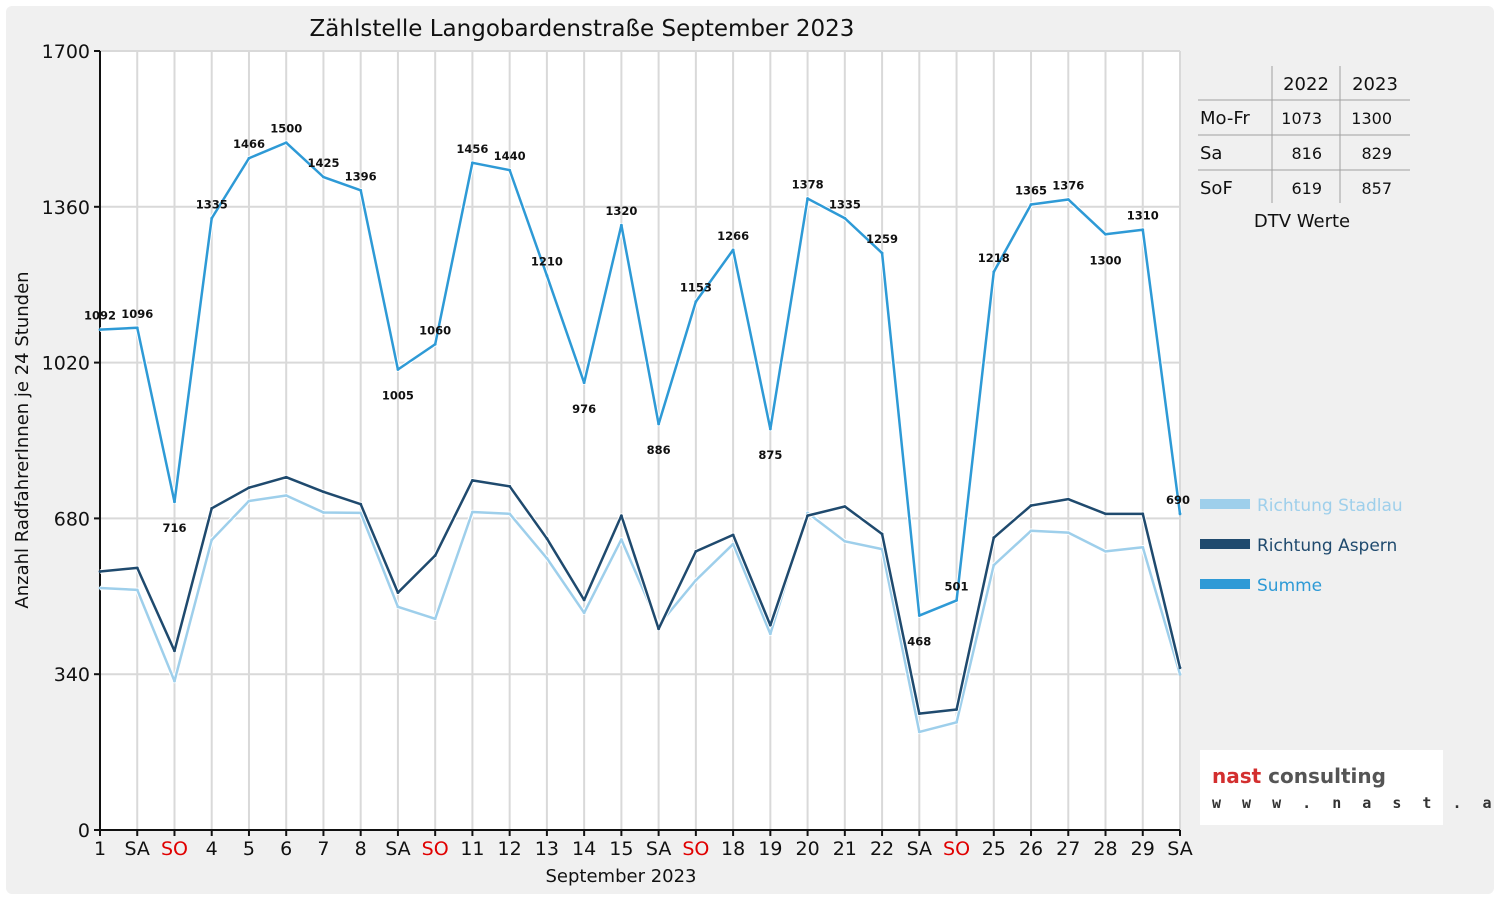  What do you see at coordinates (323, 849) in the screenshot?
I see `x-tick-label: 7` at bounding box center [323, 849].